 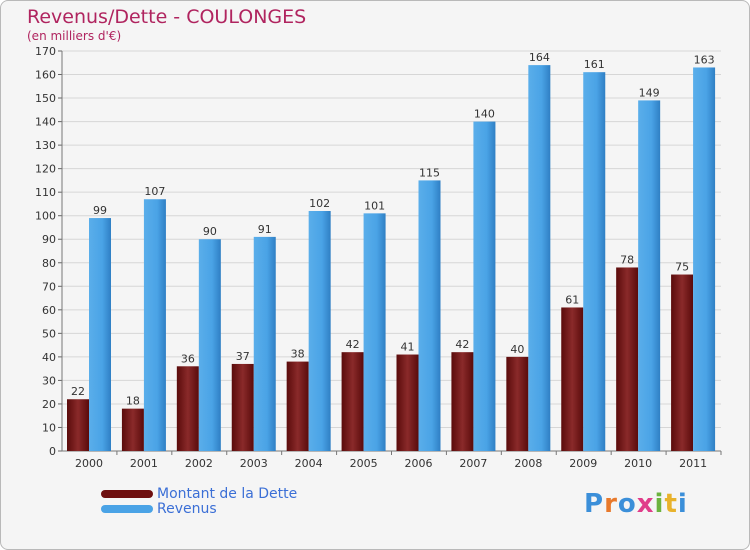 What do you see at coordinates (583, 463) in the screenshot?
I see `x-tick-label: 2009` at bounding box center [583, 463].